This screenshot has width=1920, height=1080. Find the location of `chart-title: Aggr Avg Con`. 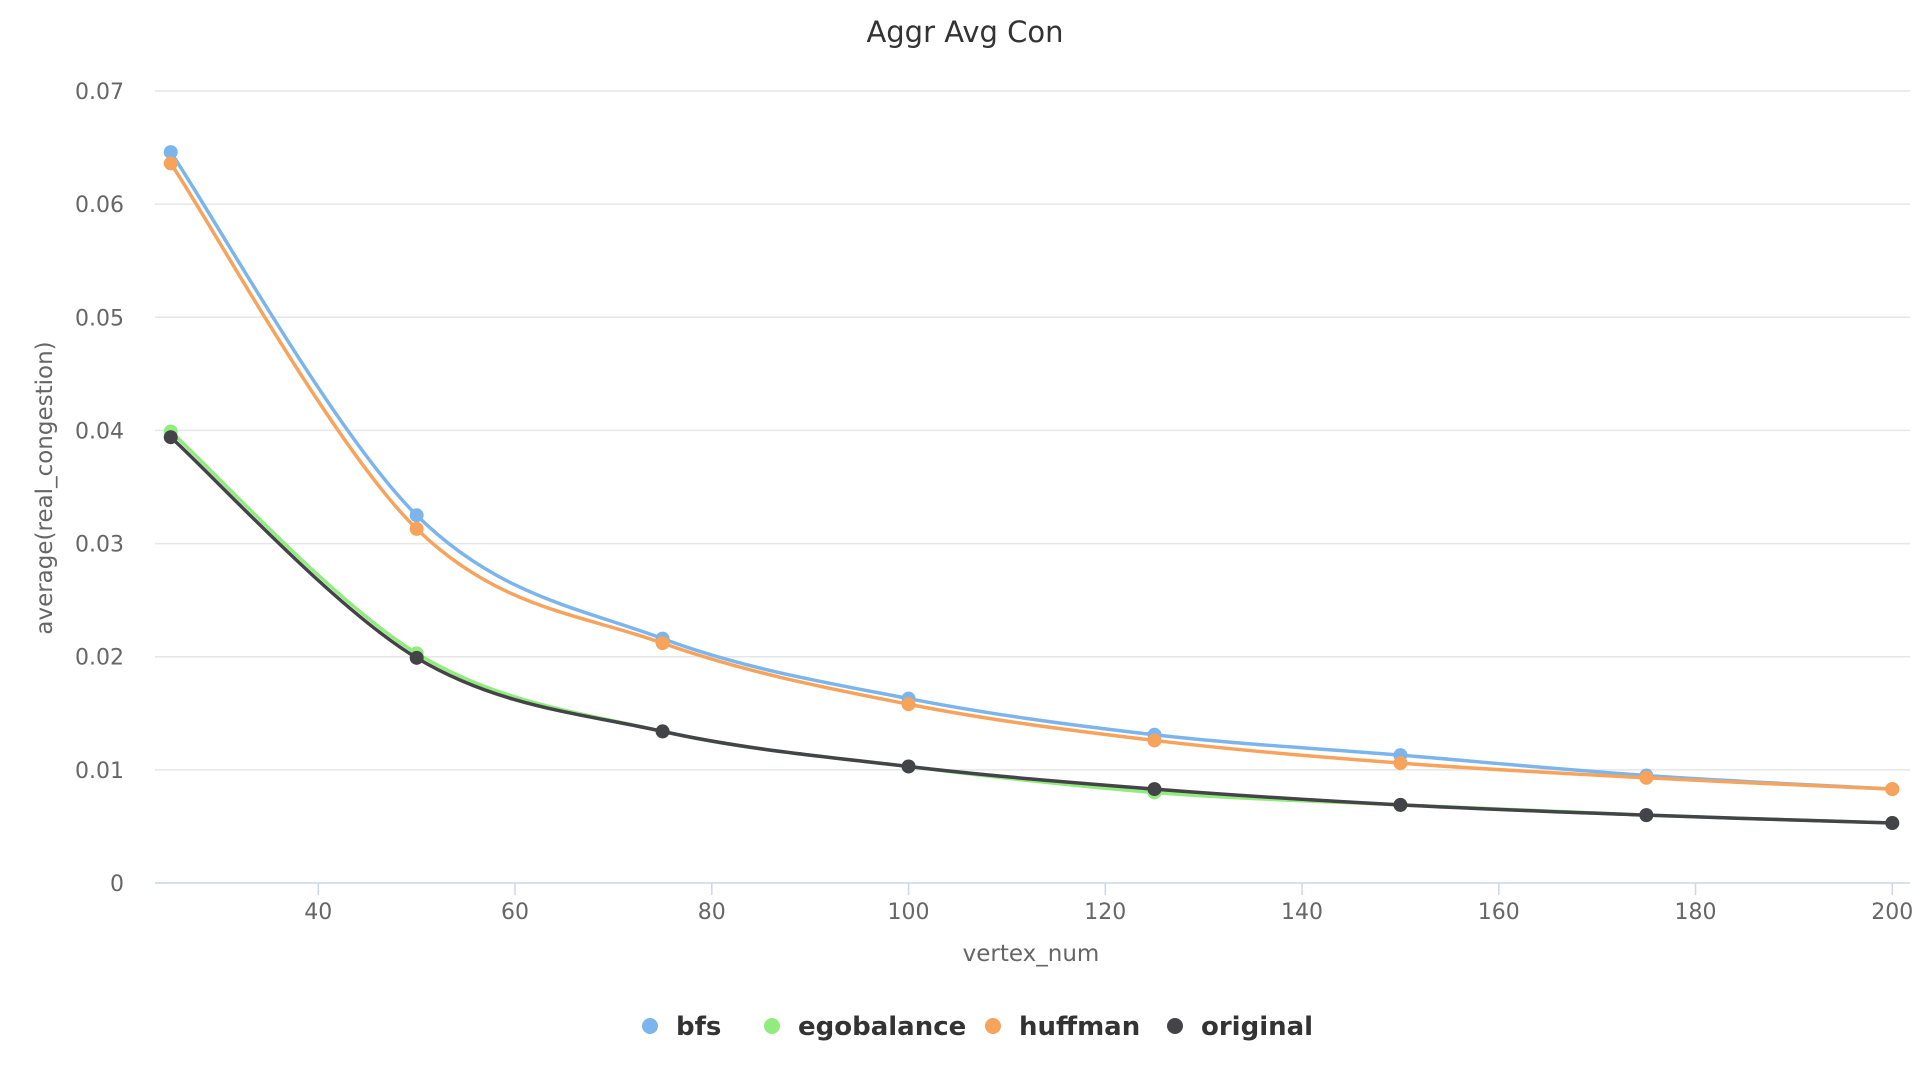

chart-title: Aggr Avg Con is located at coordinates (964, 32).